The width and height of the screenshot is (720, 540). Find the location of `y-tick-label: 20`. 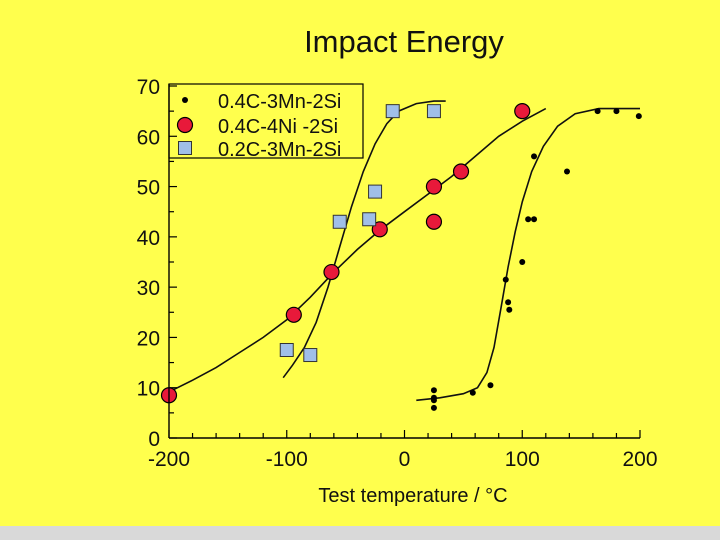

y-tick-label: 20 is located at coordinates (148, 338).